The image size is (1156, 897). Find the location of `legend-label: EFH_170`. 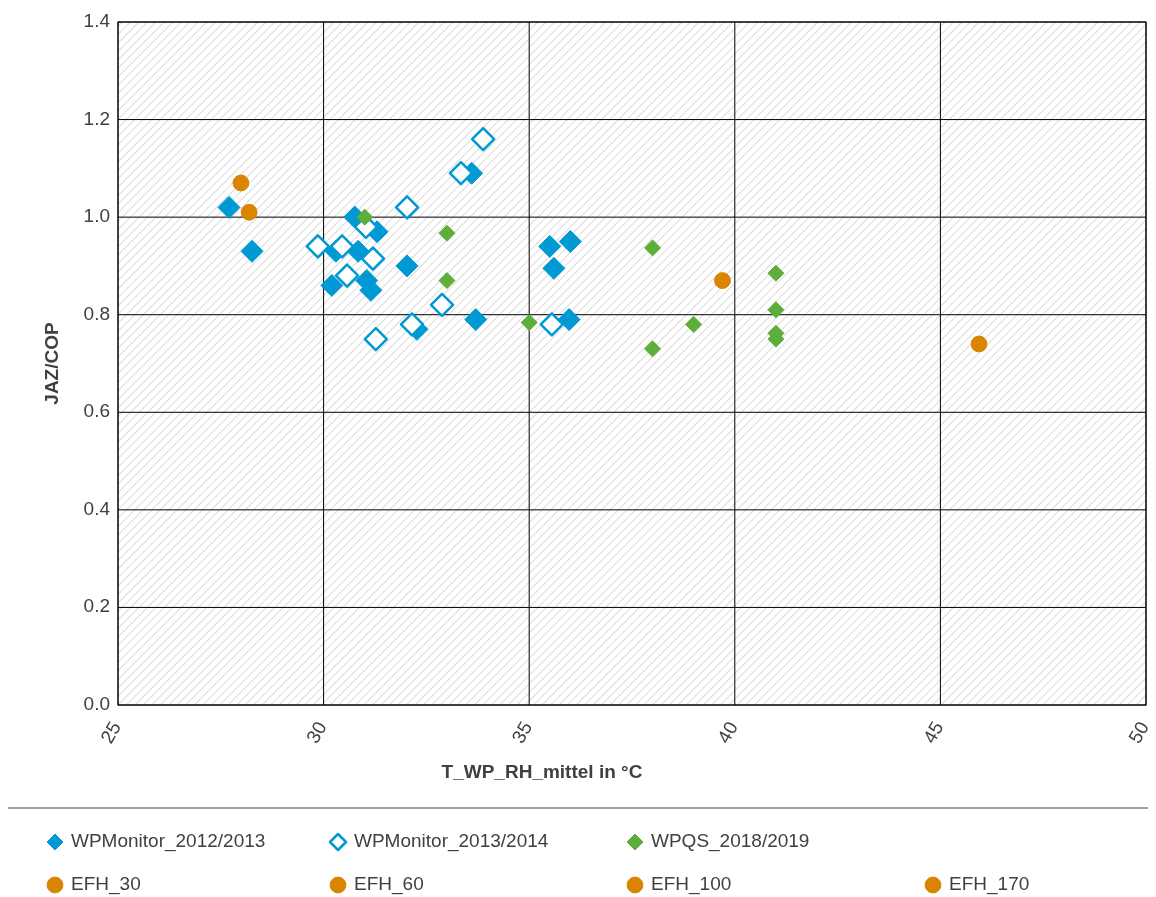

legend-label: EFH_170 is located at coordinates (989, 884).